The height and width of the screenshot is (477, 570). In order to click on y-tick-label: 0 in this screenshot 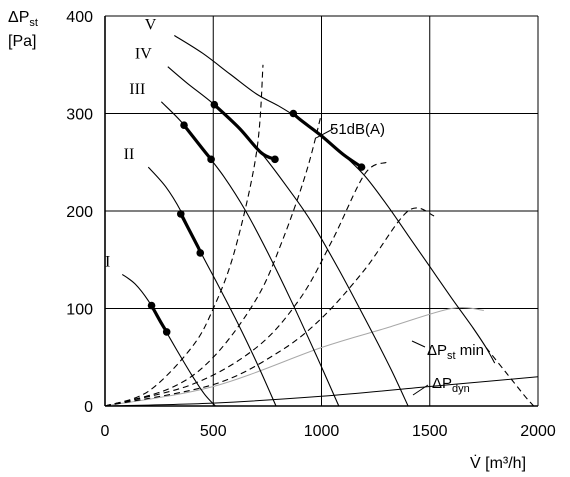, I will do `click(88, 407)`.